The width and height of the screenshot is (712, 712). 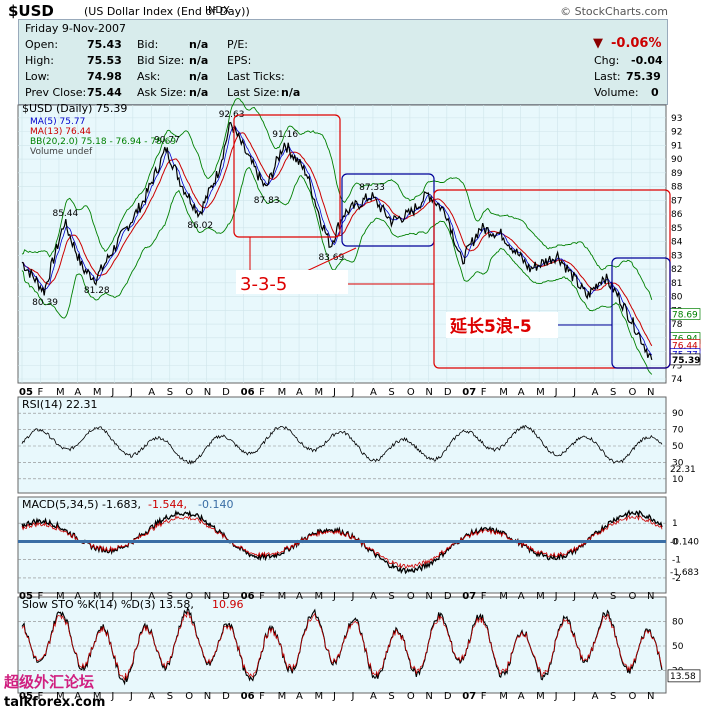 What do you see at coordinates (676, 579) in the screenshot?
I see `macd-tick-label: -2` at bounding box center [676, 579].